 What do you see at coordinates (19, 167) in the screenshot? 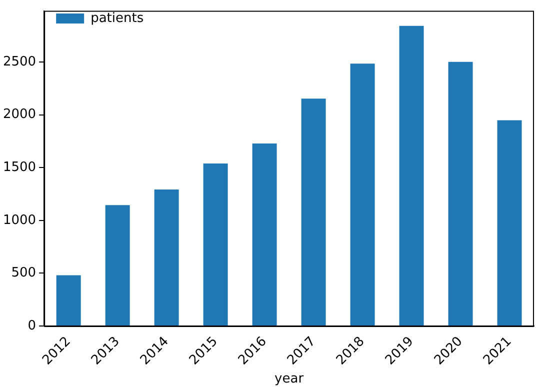
I see `y-tick-label: 1500` at bounding box center [19, 167].